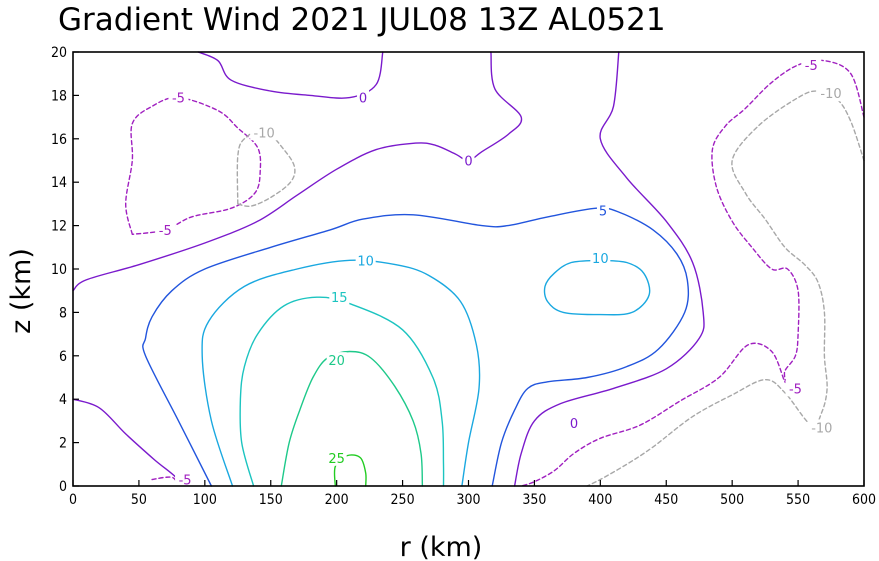  I want to click on contour-label: 25, so click(336, 459).